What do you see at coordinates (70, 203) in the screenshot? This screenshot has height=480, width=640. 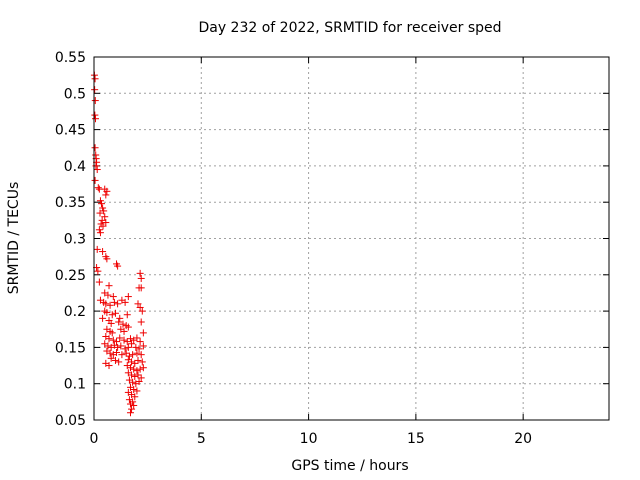 I see `y-tick-label: 0.35` at bounding box center [70, 203].